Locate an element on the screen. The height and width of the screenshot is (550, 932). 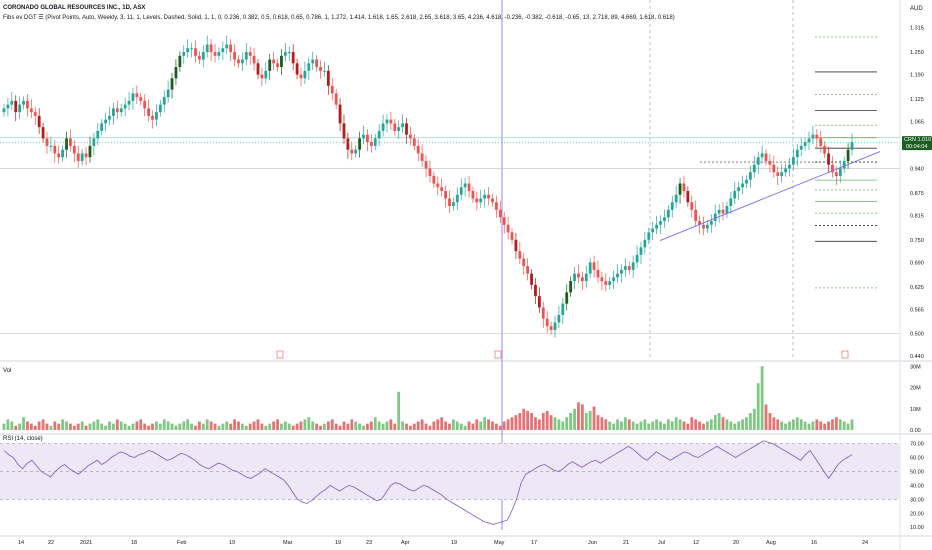
x-tick-label: 19 is located at coordinates (232, 543).